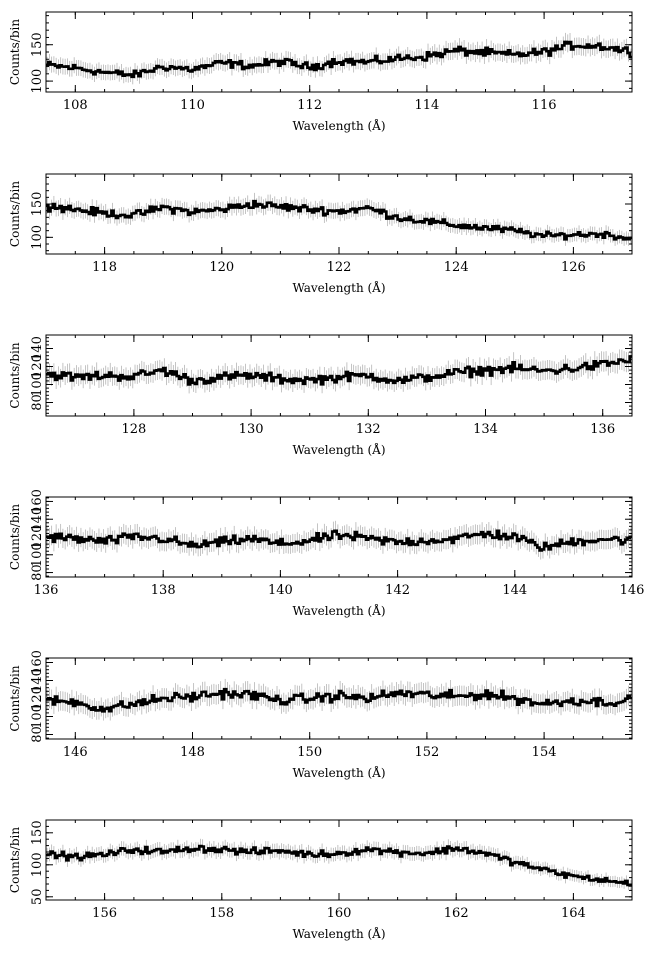 The height and width of the screenshot is (958, 652). What do you see at coordinates (104, 913) in the screenshot?
I see `x-tick-label: 156` at bounding box center [104, 913].